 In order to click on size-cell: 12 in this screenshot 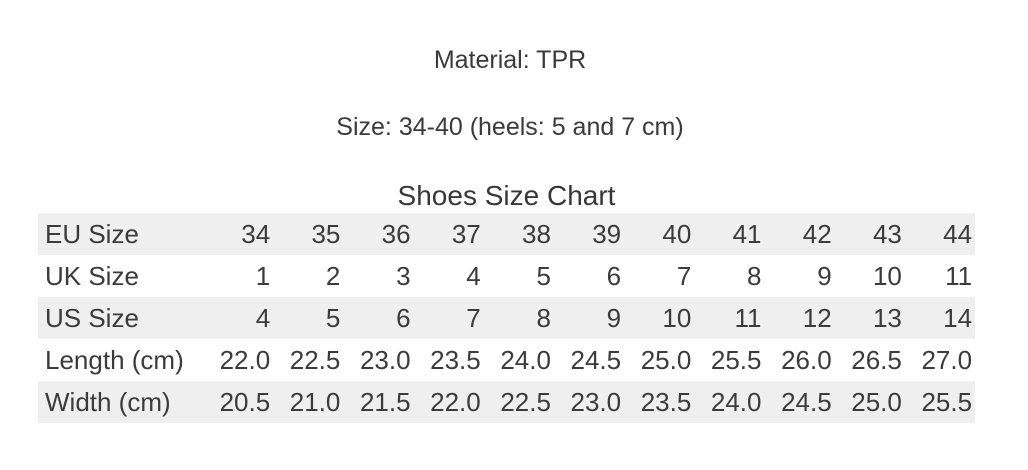, I will do `click(817, 317)`.